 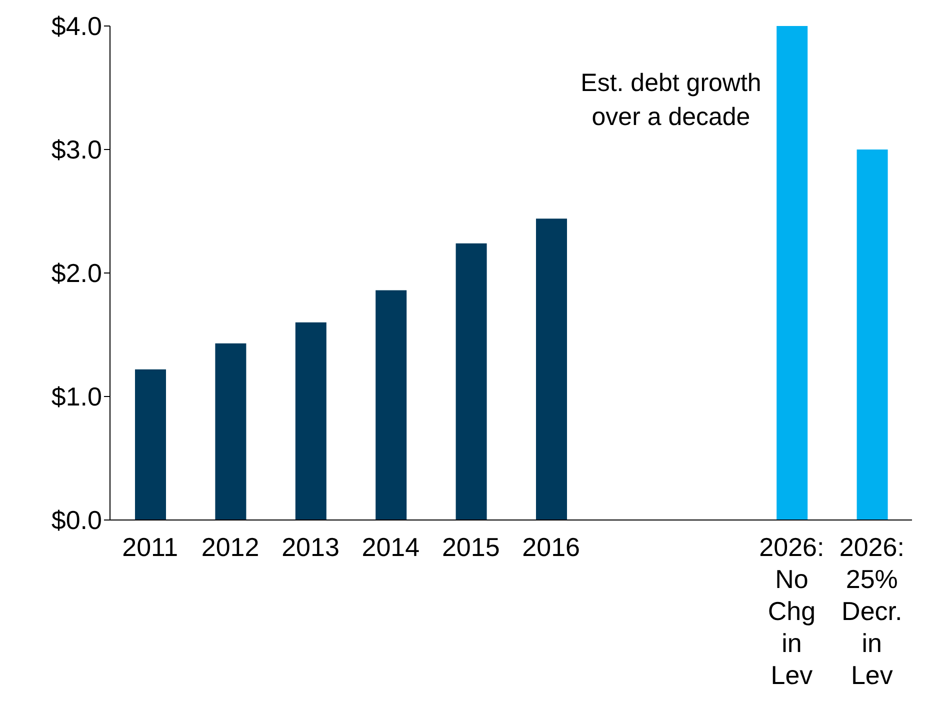 I want to click on y-tick-label: $3.0, so click(x=76, y=149).